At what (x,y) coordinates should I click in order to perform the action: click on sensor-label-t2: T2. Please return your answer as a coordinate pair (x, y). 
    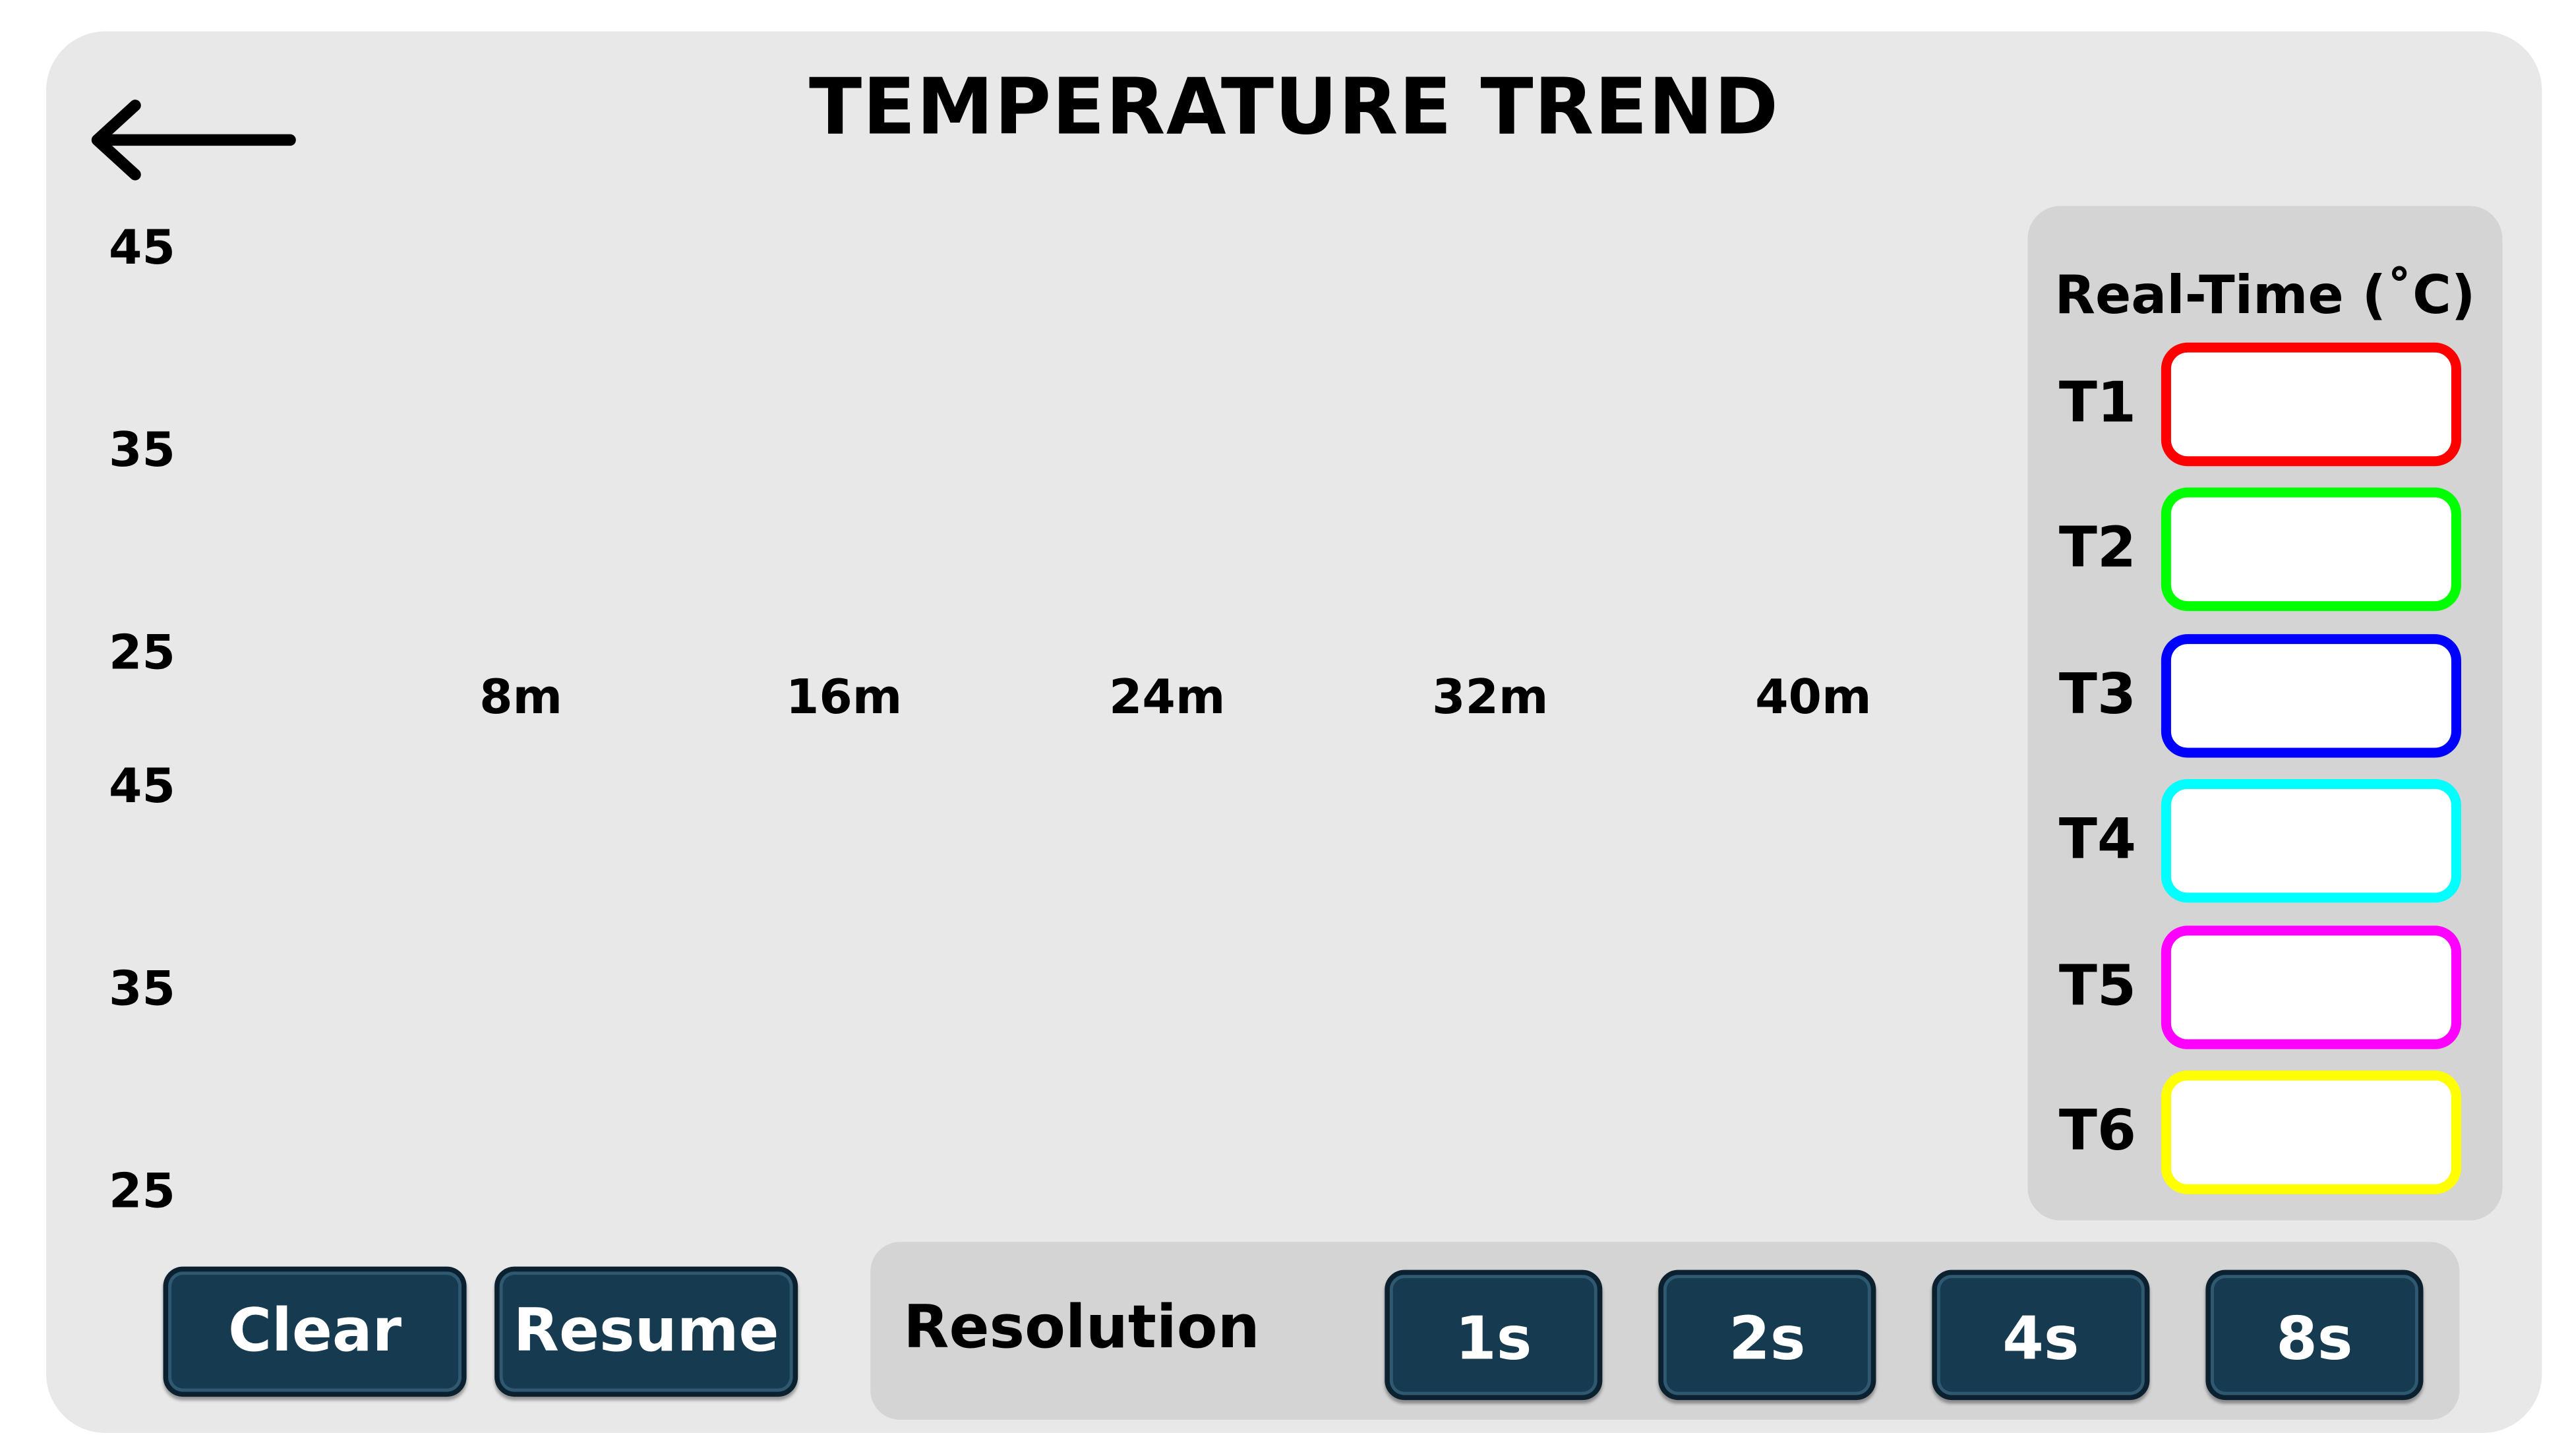
    Looking at the image, I should click on (2097, 548).